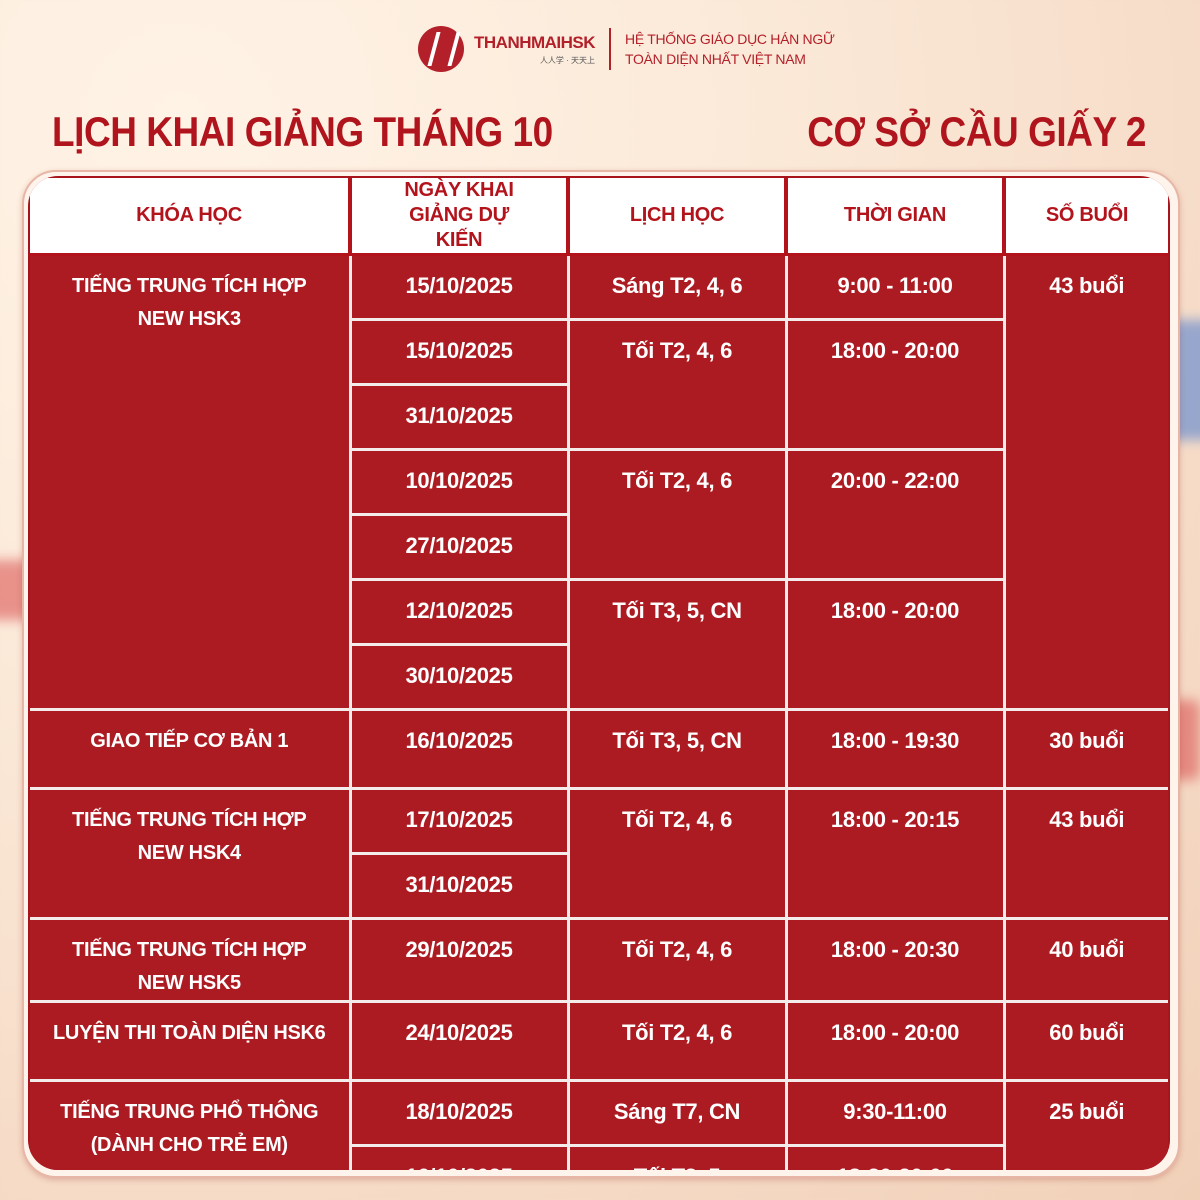 This screenshot has width=1200, height=1200. Describe the element at coordinates (535, 42) in the screenshot. I see `brand-name: THANHMAIHSK` at that location.